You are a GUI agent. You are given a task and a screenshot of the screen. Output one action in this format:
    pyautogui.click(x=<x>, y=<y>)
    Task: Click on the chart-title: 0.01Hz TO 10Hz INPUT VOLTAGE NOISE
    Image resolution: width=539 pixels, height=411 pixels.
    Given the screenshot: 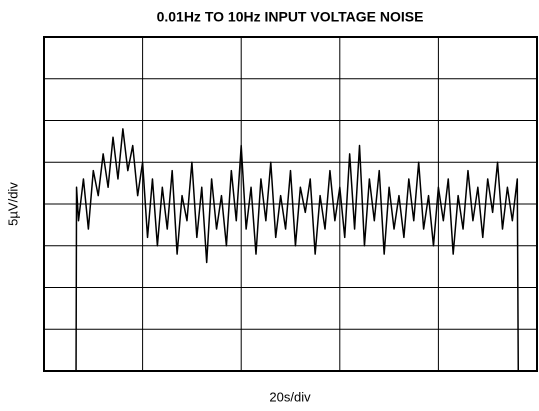 What is the action you would take?
    pyautogui.click(x=290, y=17)
    